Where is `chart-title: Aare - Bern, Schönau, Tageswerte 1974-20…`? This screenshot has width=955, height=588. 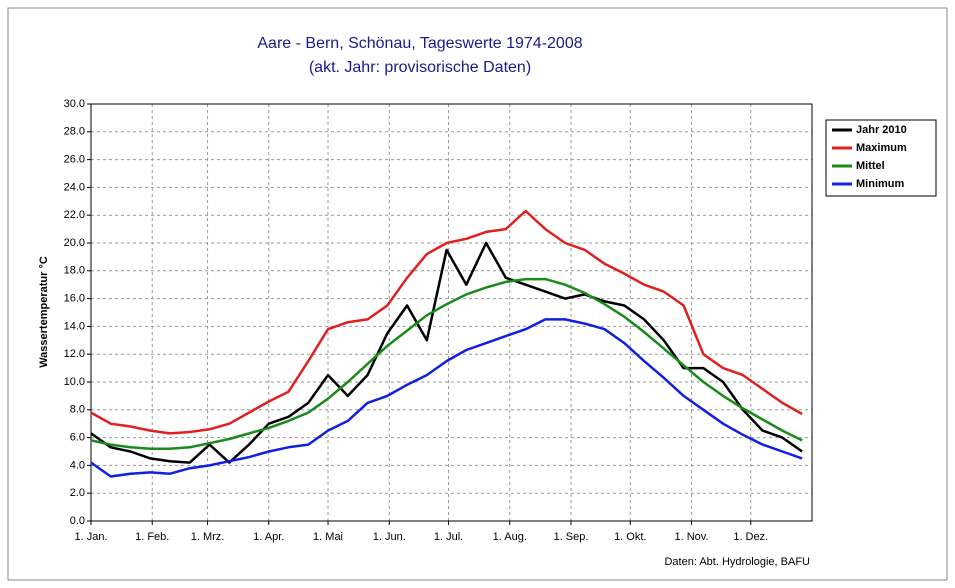 chart-title: Aare - Bern, Schönau, Tageswerte 1974-20… is located at coordinates (419, 43).